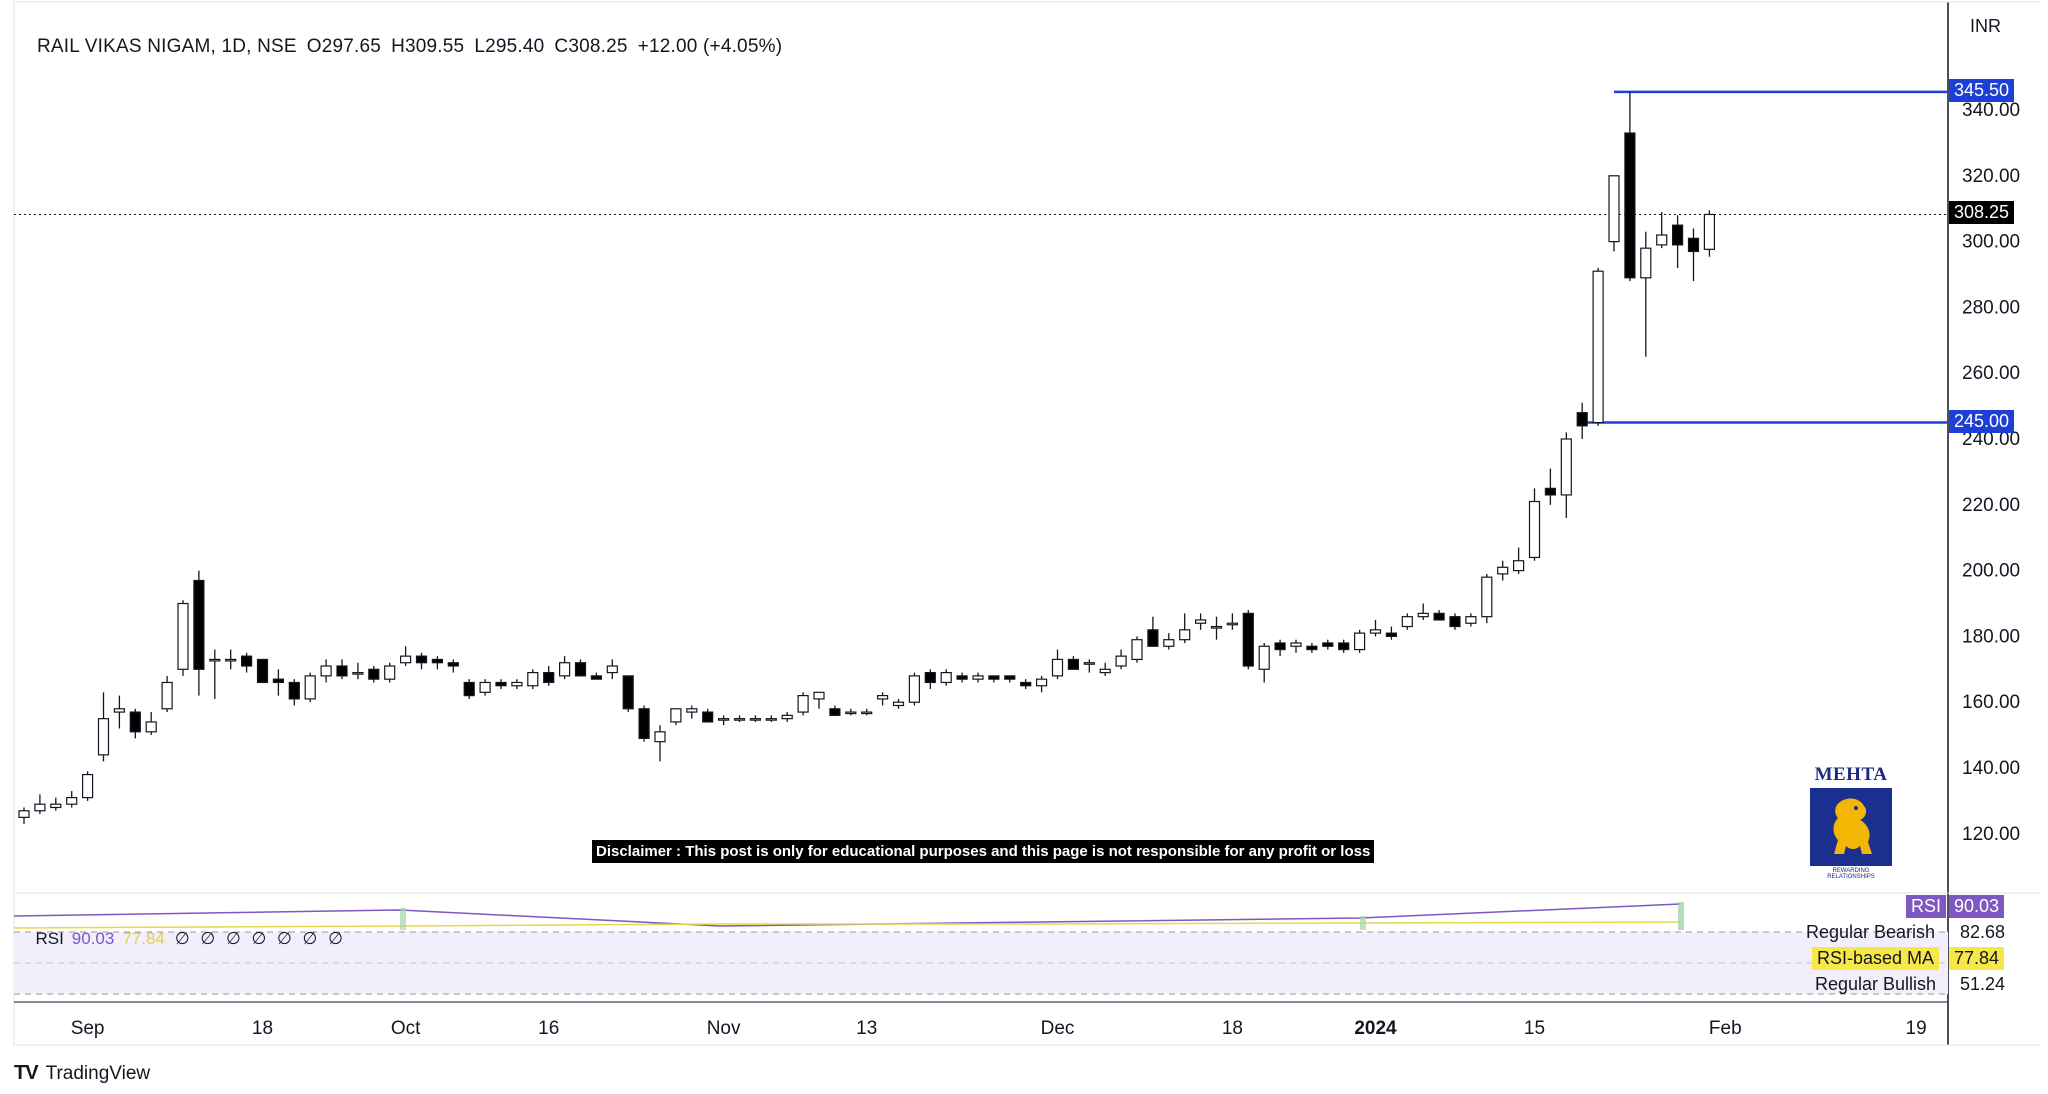 This screenshot has width=2048, height=1094. I want to click on rsi-legend-null-values: ∅ ∅ ∅ ∅ ∅ ∅ ∅, so click(260, 938).